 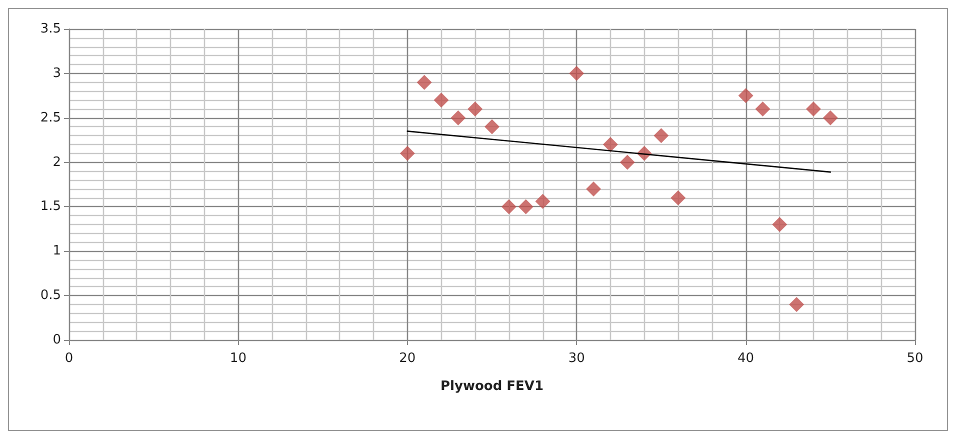 What do you see at coordinates (69, 358) in the screenshot?
I see `x-tick-label: 0` at bounding box center [69, 358].